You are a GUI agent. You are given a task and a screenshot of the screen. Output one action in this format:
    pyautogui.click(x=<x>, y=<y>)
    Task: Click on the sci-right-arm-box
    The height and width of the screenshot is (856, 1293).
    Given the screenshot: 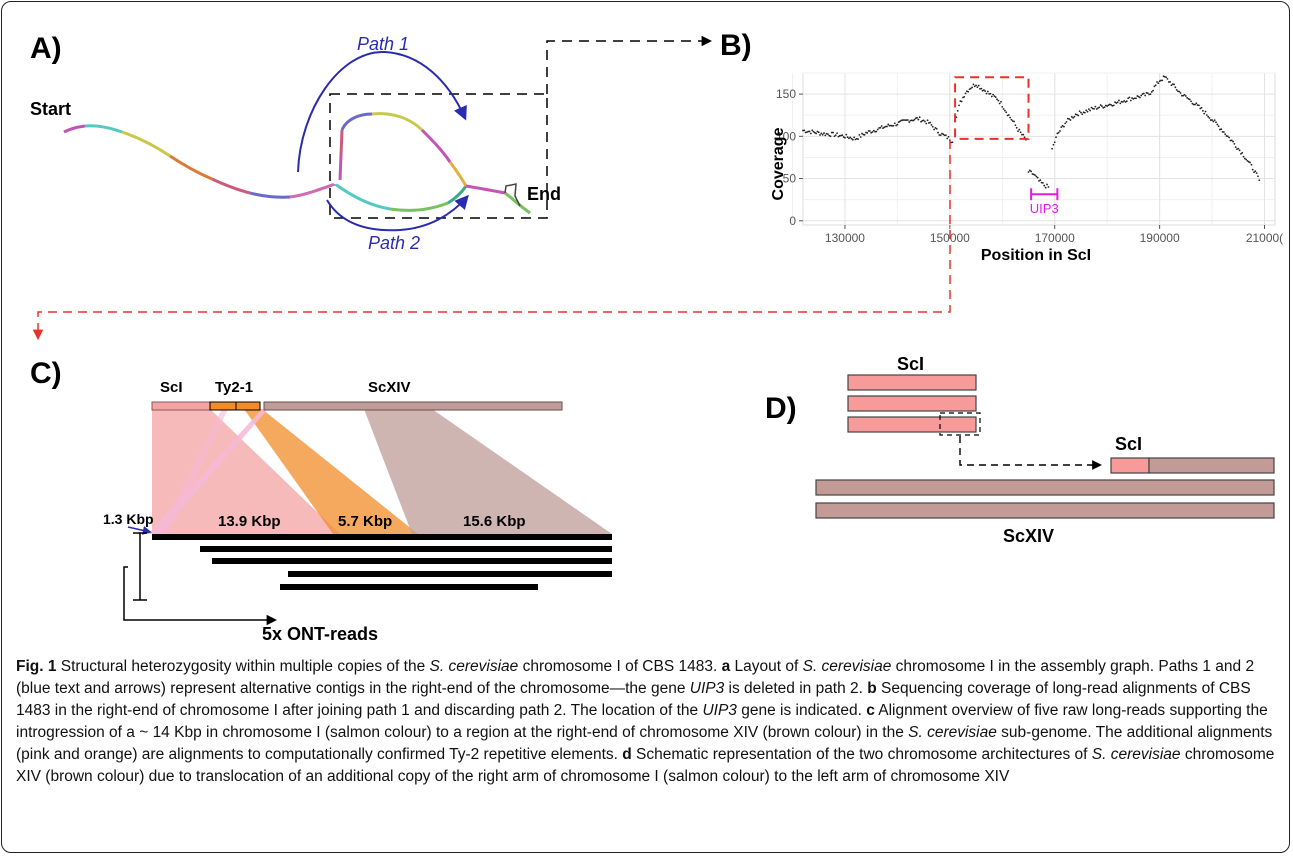 What is the action you would take?
    pyautogui.click(x=960, y=424)
    